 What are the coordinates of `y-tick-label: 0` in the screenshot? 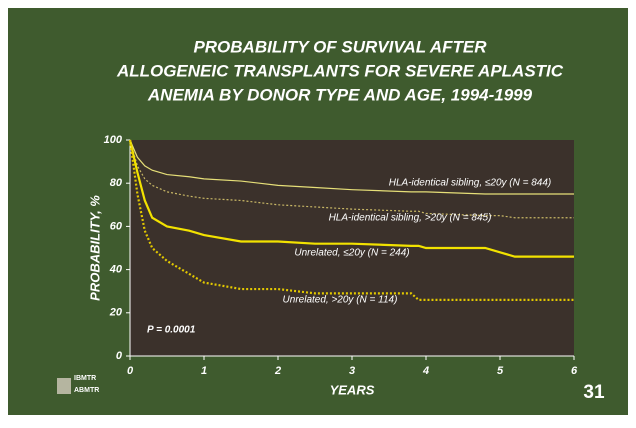 It's located at (119, 356).